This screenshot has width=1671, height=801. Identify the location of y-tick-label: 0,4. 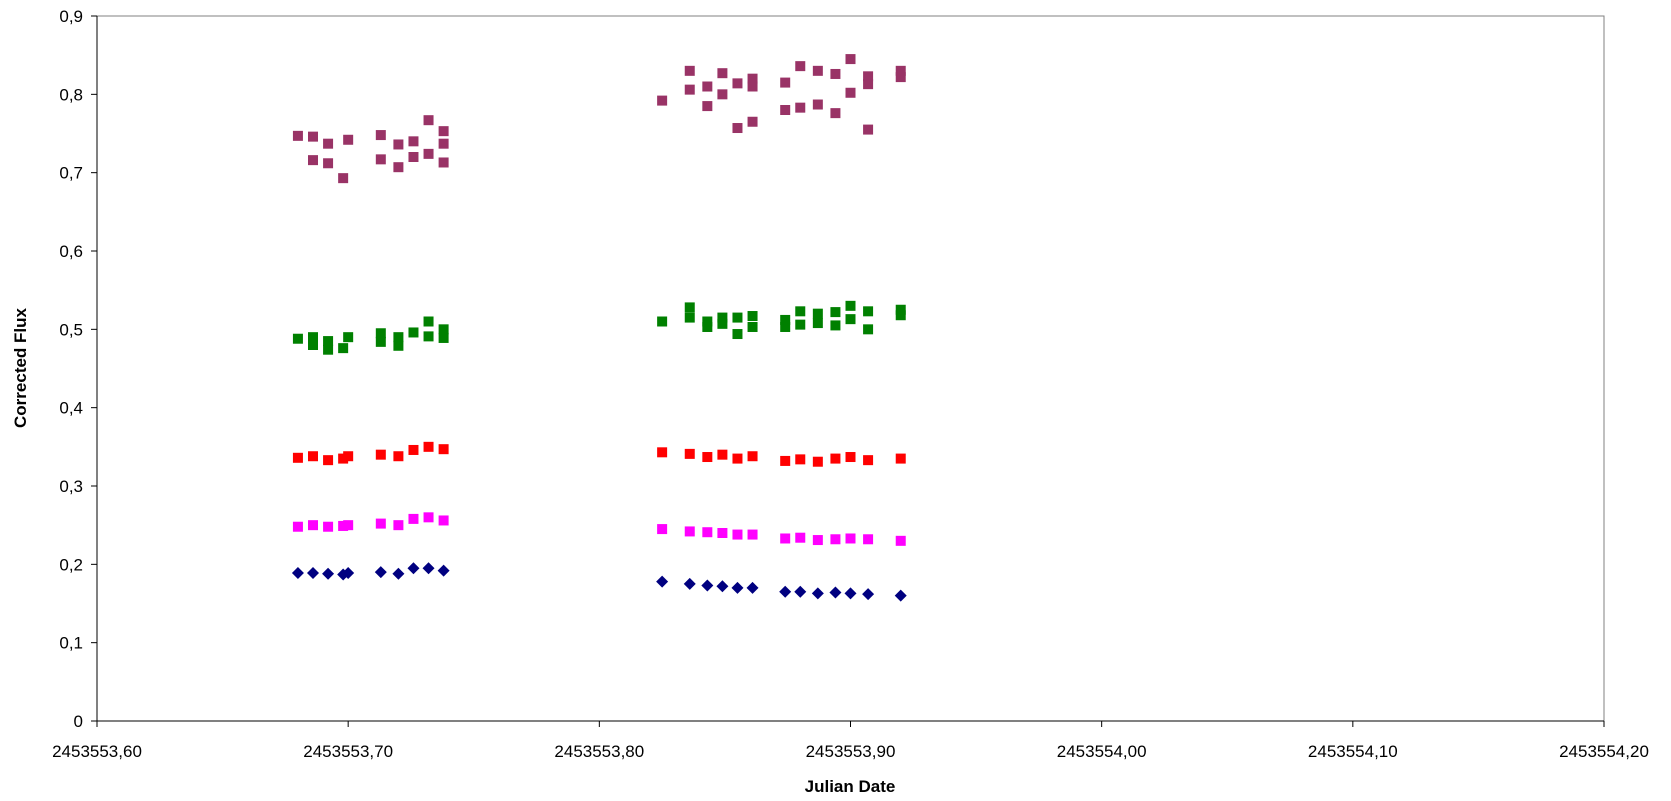
(71, 408).